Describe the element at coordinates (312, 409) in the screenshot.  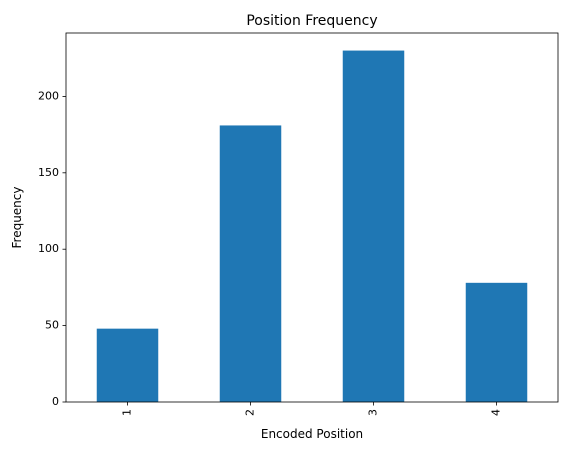
I see `x-axis: 1 2 3 4` at that location.